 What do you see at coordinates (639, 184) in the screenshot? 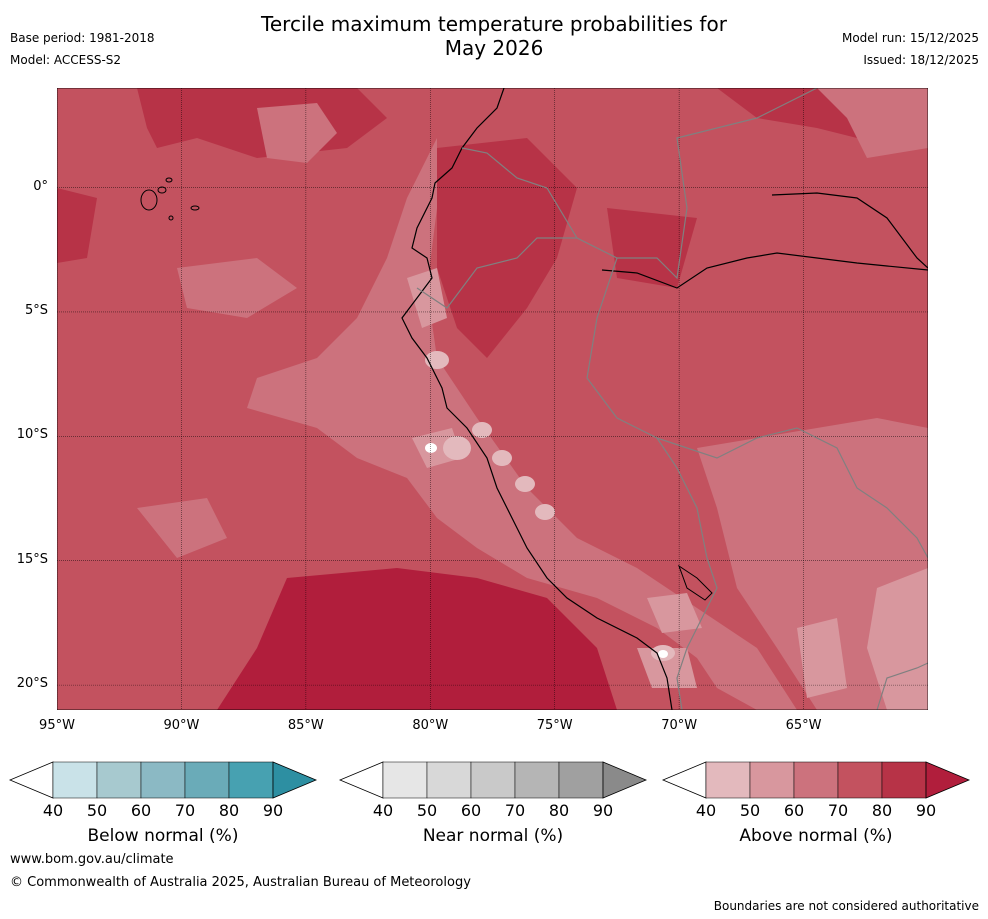
I see `border-colombia` at bounding box center [639, 184].